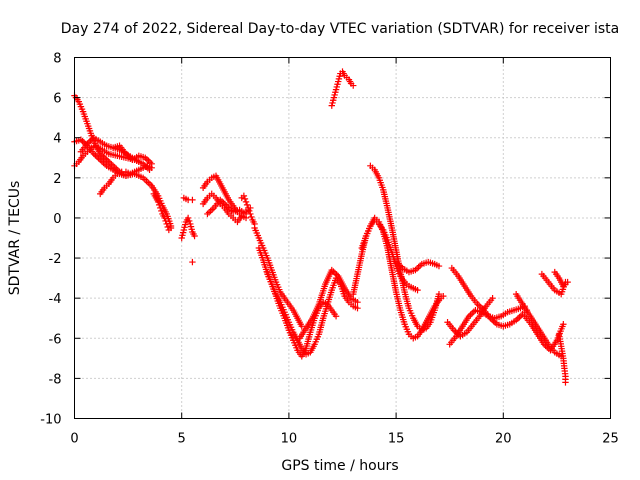 Image resolution: width=640 pixels, height=480 pixels. I want to click on series-sat-s, so click(342, 88).